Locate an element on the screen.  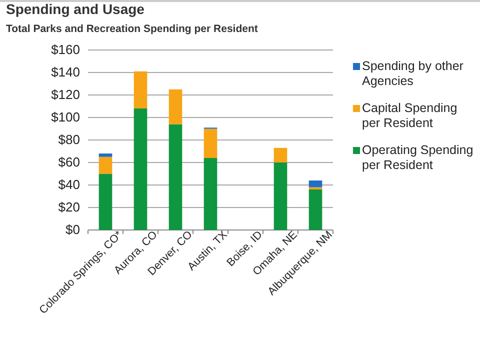
legend-label: Capital Spending per Resident is located at coordinates (410, 115).